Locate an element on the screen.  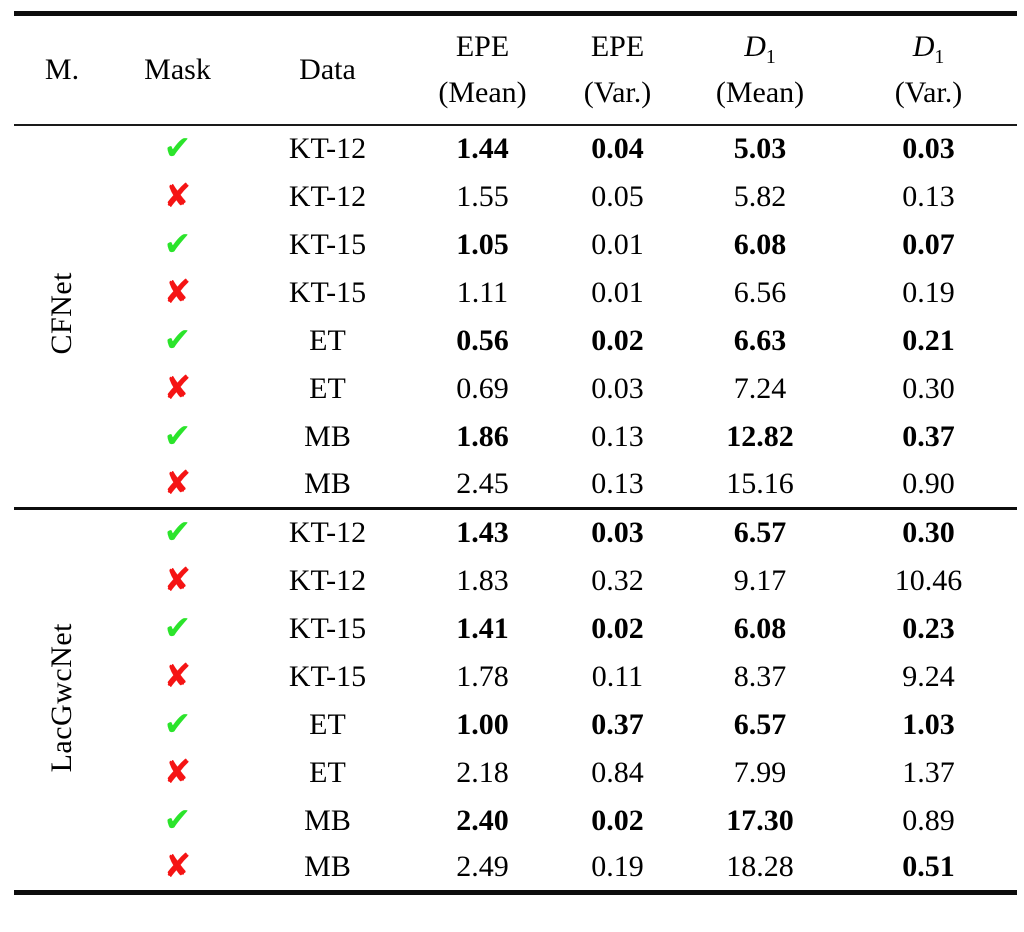
table-row: ✘ KT-15 1.11 0.01 6.56 0.19 is located at coordinates (515, 293).